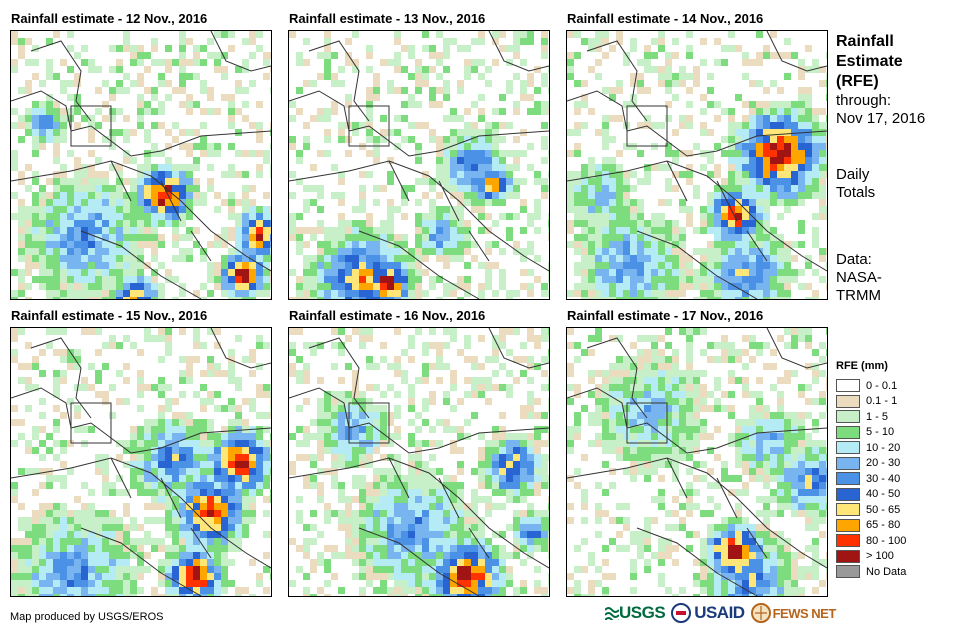  I want to click on coastline, so click(419, 264).